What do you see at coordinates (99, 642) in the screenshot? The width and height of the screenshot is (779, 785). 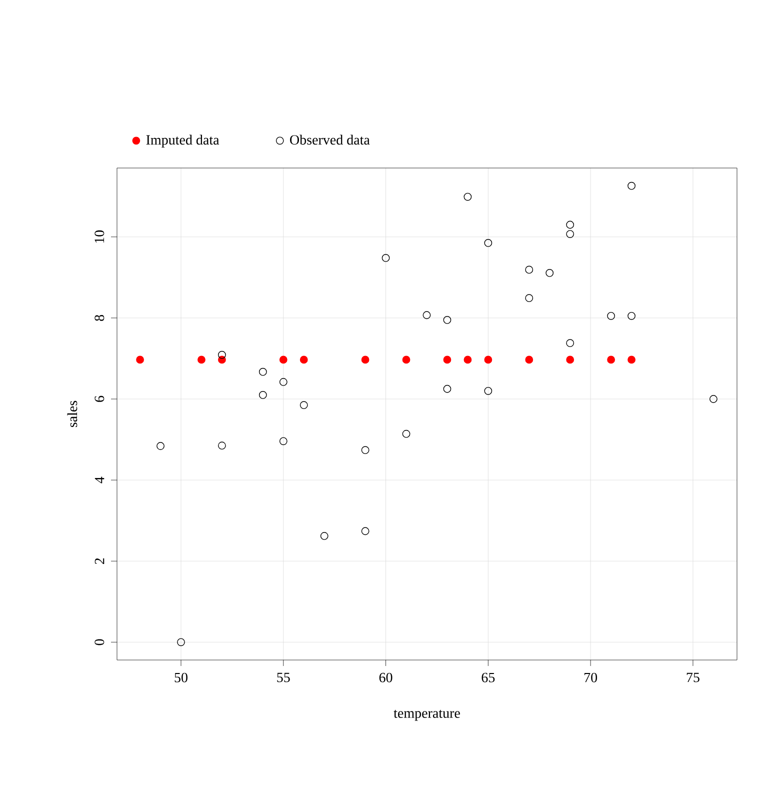 I see `y-tick-label: 0` at bounding box center [99, 642].